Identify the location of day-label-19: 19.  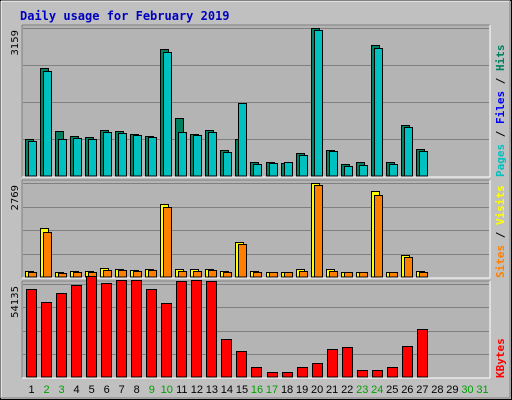
(302, 390).